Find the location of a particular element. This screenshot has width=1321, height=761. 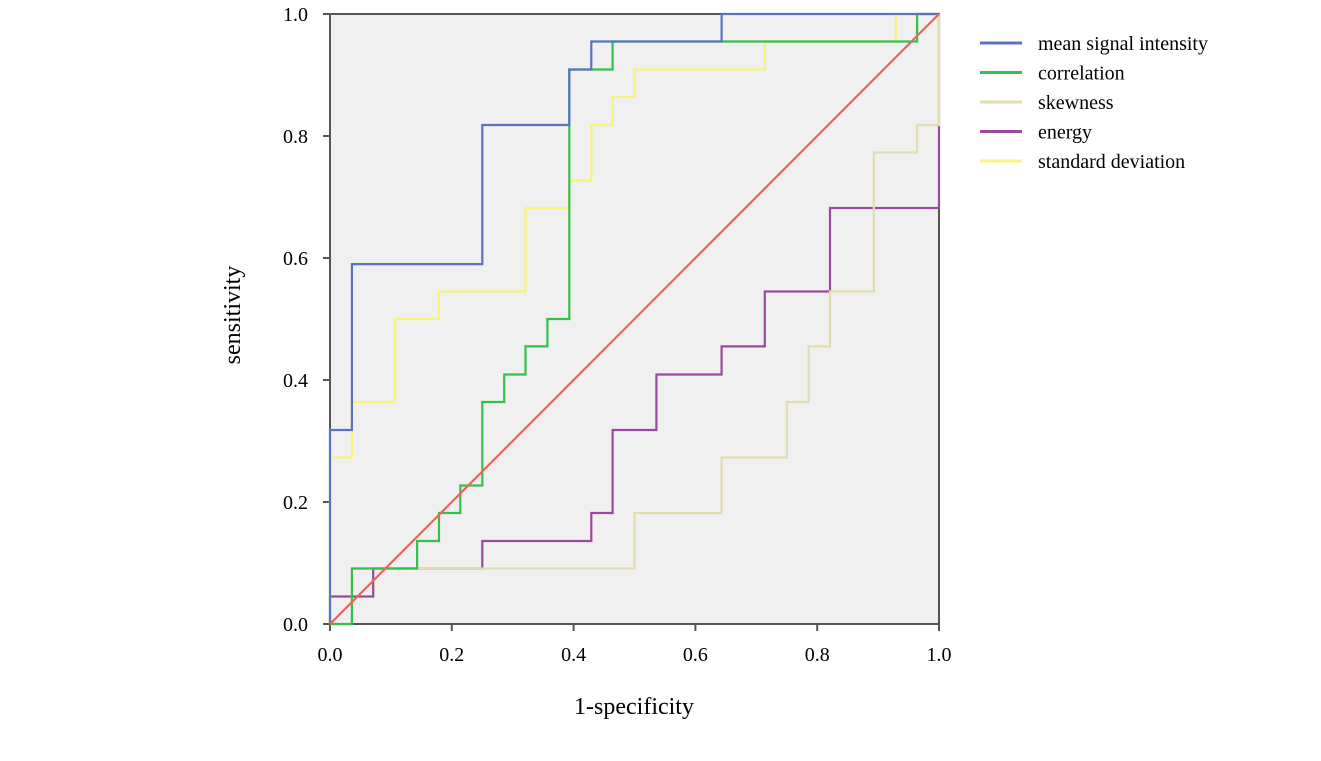

x-tick-label: 0.2 is located at coordinates (451, 655).